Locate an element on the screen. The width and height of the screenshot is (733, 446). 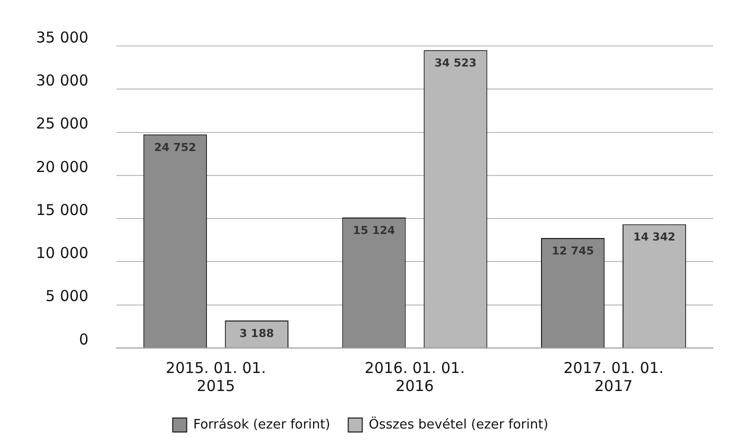
y-tick-label: 30 000 is located at coordinates (62, 81).